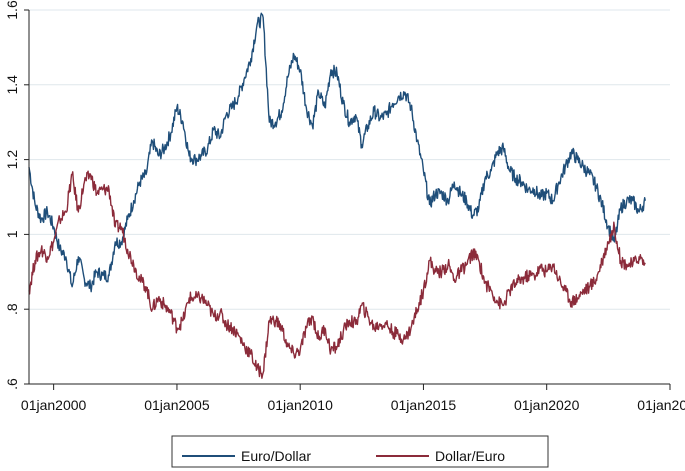 The width and height of the screenshot is (685, 471). I want to click on y-tick-label: 1.4, so click(12, 85).